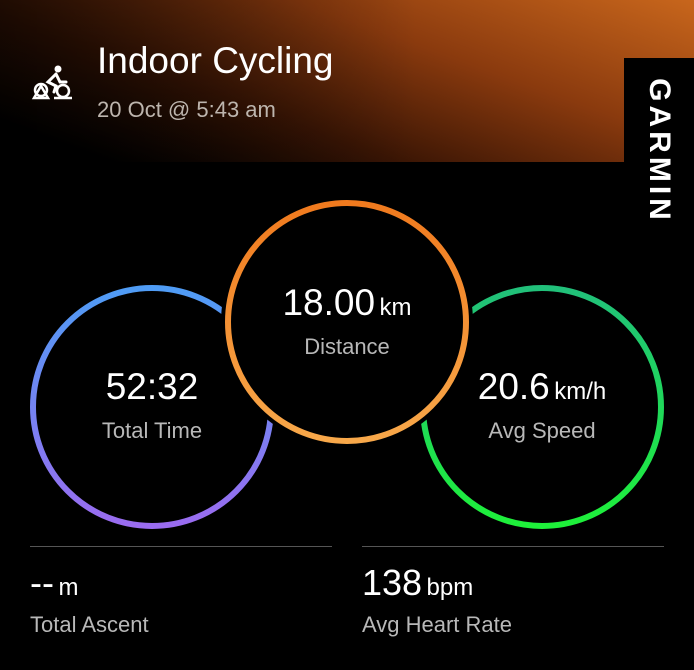 This screenshot has height=670, width=694. Describe the element at coordinates (152, 404) in the screenshot. I see `total-time-metric: 52:32 Total Time` at that location.